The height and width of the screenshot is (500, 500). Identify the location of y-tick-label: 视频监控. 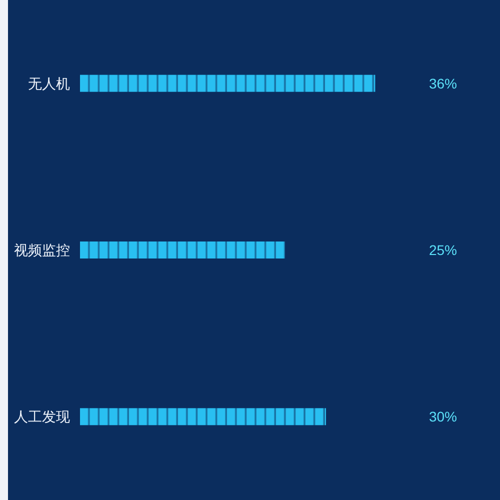
(42, 250).